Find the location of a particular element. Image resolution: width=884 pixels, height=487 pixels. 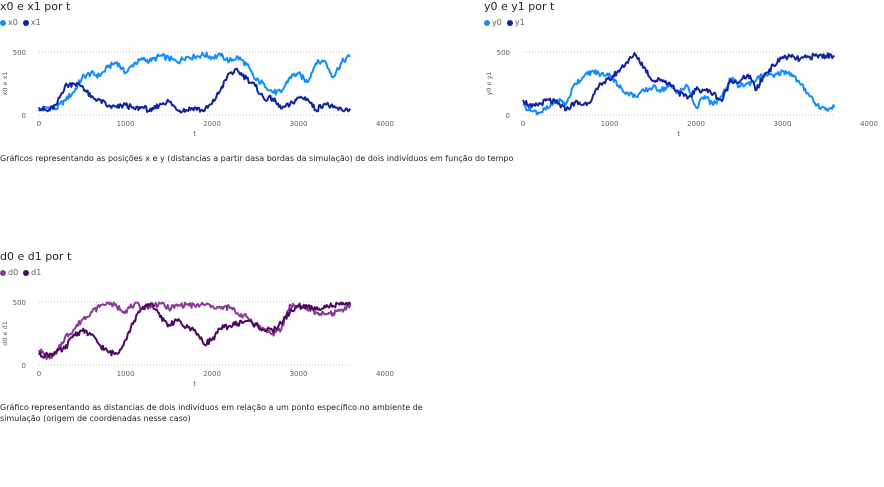

legend-marker-d0 is located at coordinates (3, 272).